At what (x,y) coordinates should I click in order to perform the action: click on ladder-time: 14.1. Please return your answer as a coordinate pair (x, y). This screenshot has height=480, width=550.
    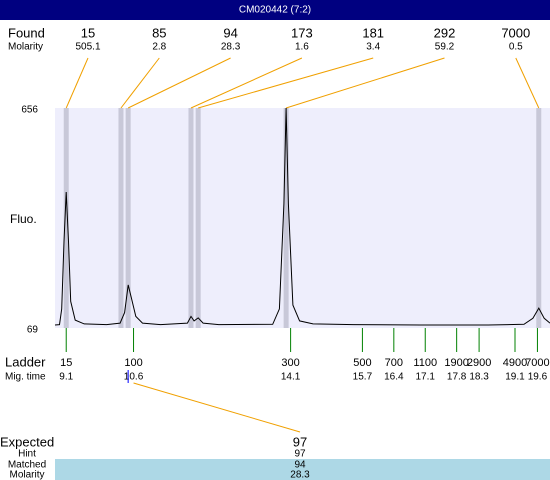
    Looking at the image, I should click on (291, 377).